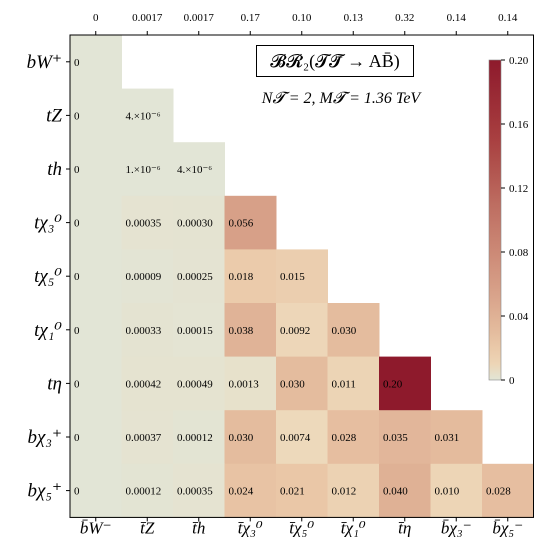  I want to click on column-label: b̄χ₅⁻, so click(507, 527).